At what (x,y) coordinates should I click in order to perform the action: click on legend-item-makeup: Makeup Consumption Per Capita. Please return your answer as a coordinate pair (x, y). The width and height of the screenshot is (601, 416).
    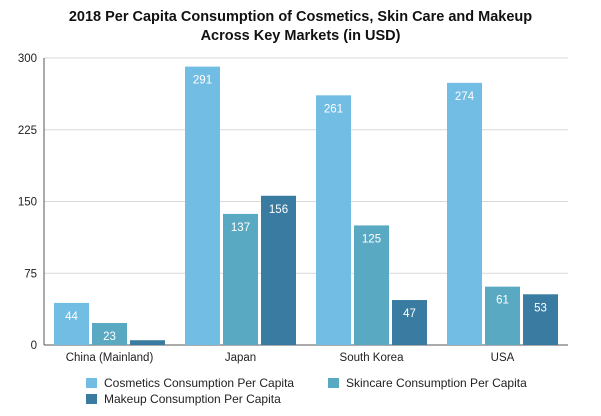
    Looking at the image, I should click on (183, 399).